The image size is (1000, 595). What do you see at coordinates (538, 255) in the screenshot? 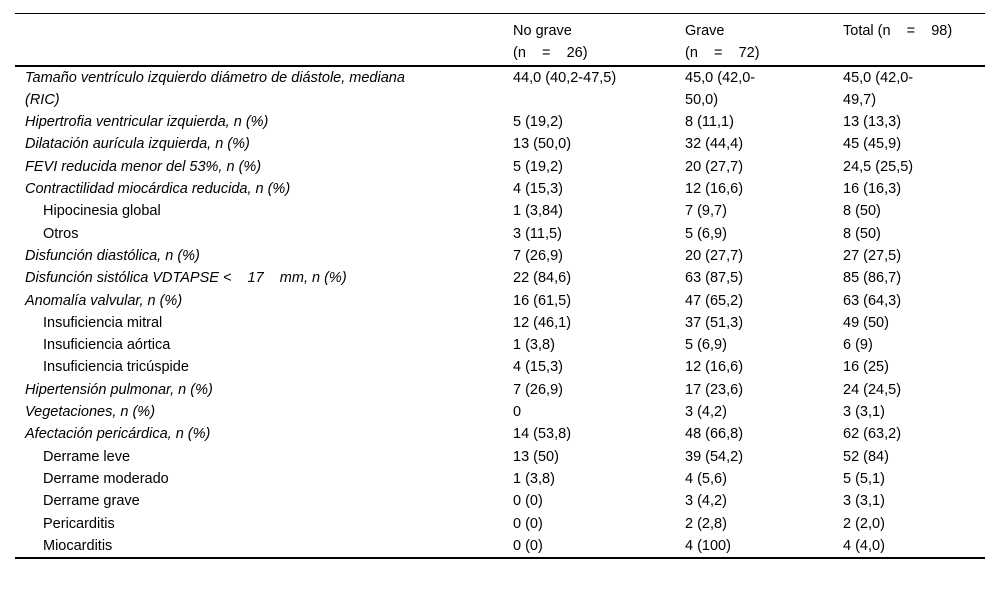
I see `cell-no-grave: 7 (26,9)` at bounding box center [538, 255].